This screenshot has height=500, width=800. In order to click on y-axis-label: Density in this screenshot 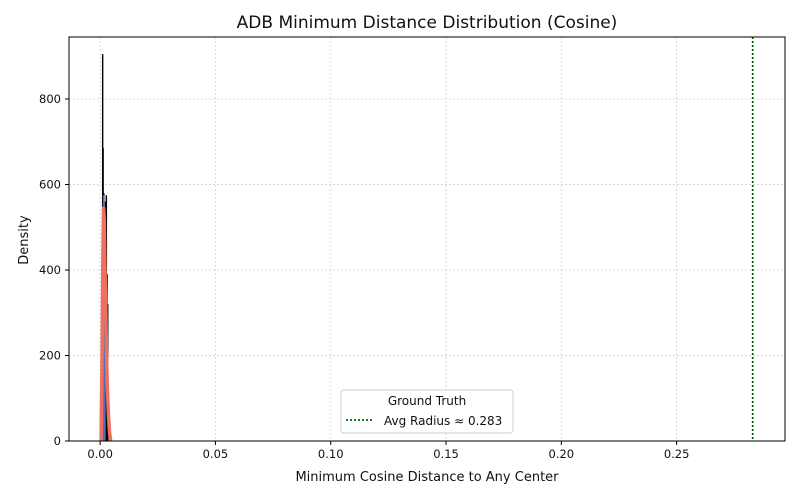, I will do `click(24, 240)`.